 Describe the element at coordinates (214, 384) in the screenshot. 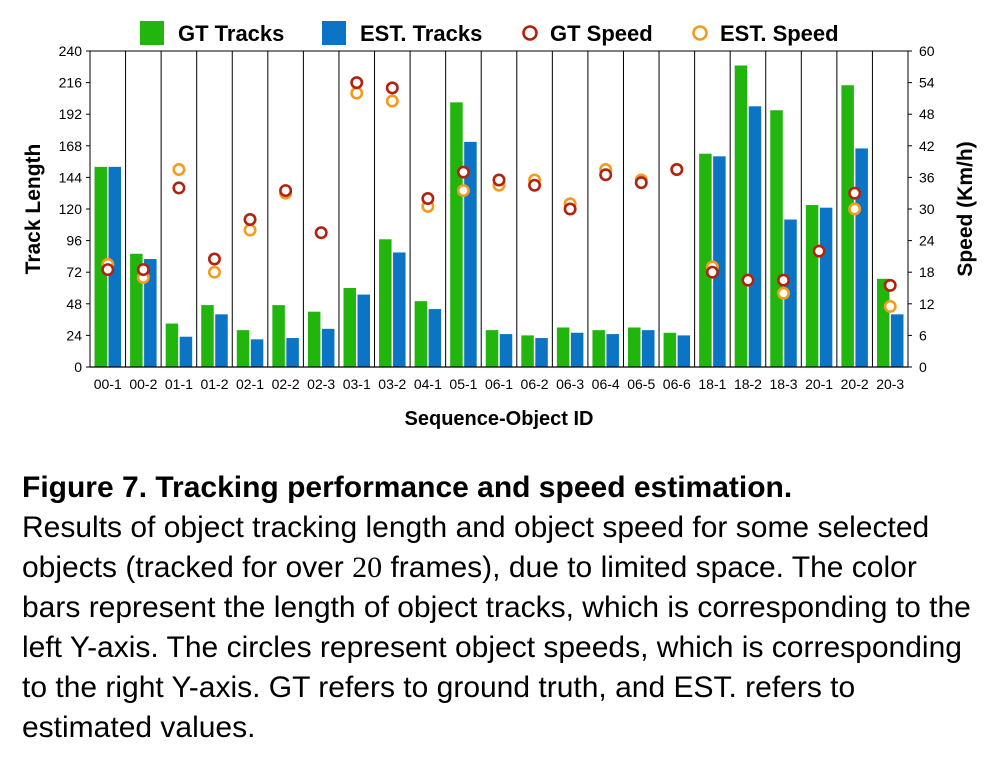

I see `x-tick-label: 01-2` at that location.